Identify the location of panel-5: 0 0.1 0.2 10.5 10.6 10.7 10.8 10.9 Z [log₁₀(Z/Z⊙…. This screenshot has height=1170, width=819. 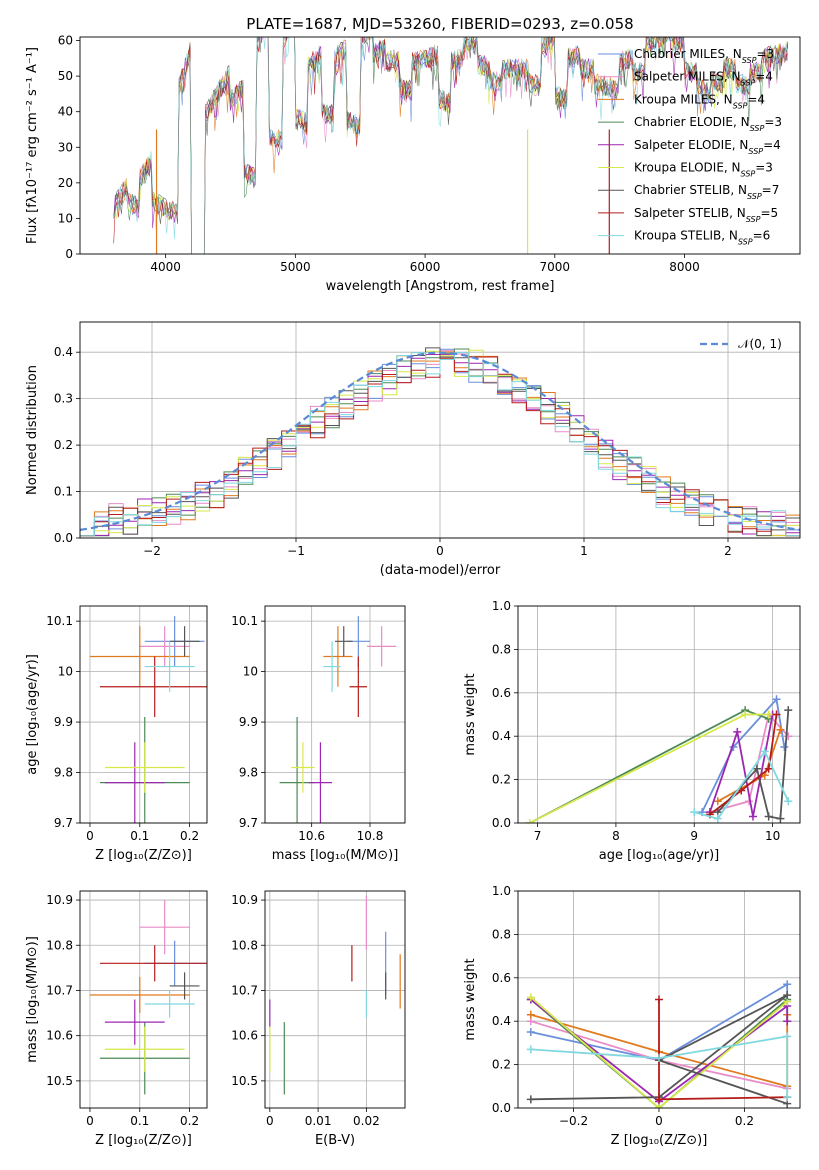
(116, 1019).